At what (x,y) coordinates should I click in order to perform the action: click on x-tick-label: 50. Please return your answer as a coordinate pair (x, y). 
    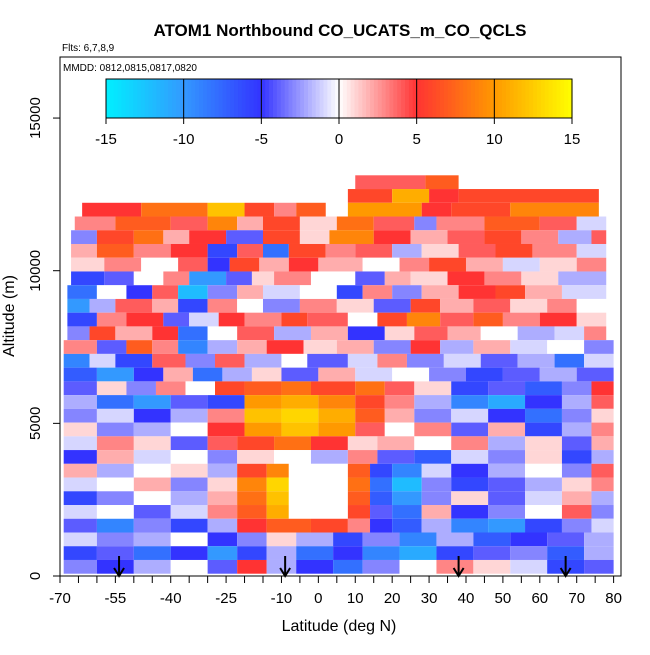
    Looking at the image, I should click on (503, 598).